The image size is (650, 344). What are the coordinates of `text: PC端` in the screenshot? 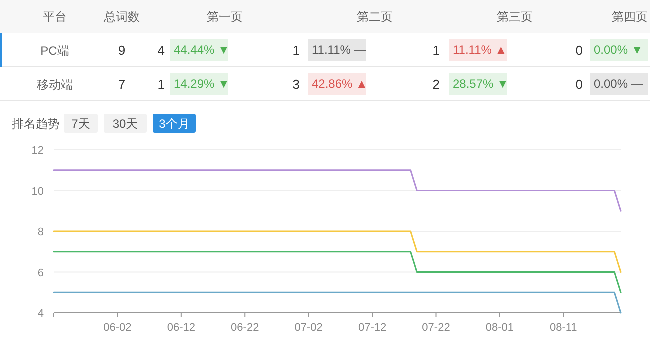 It's located at (55, 51).